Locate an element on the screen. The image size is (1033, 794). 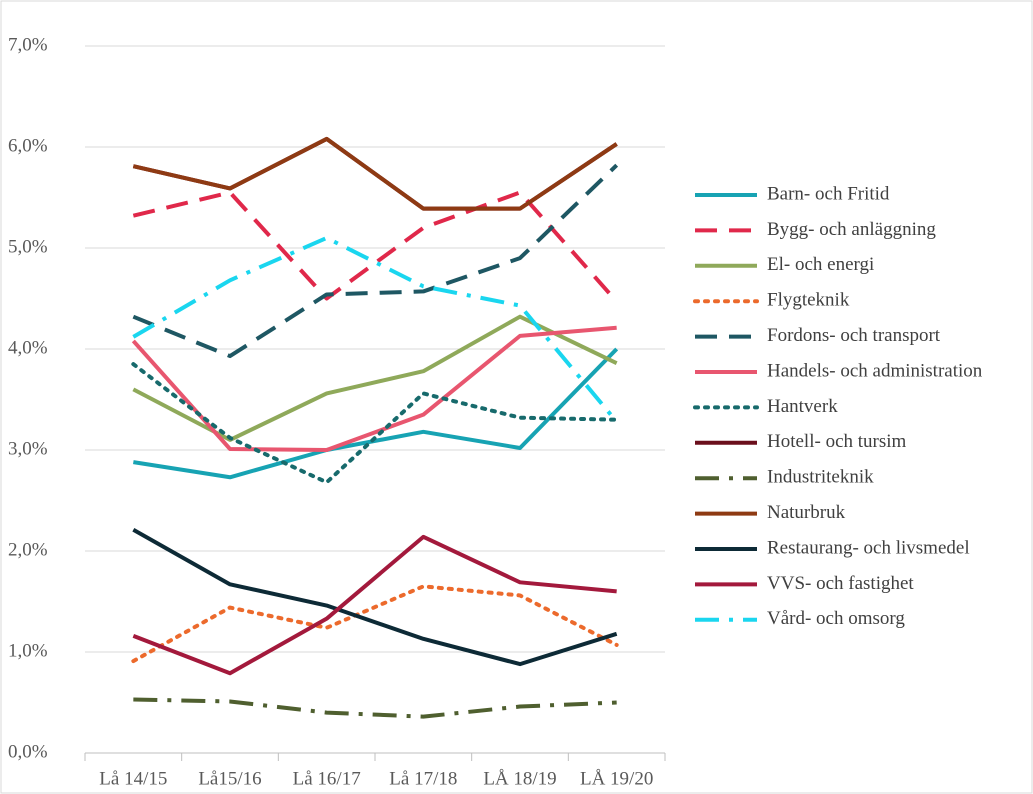
x-tick-label: LÅ 19/20 is located at coordinates (616, 778).